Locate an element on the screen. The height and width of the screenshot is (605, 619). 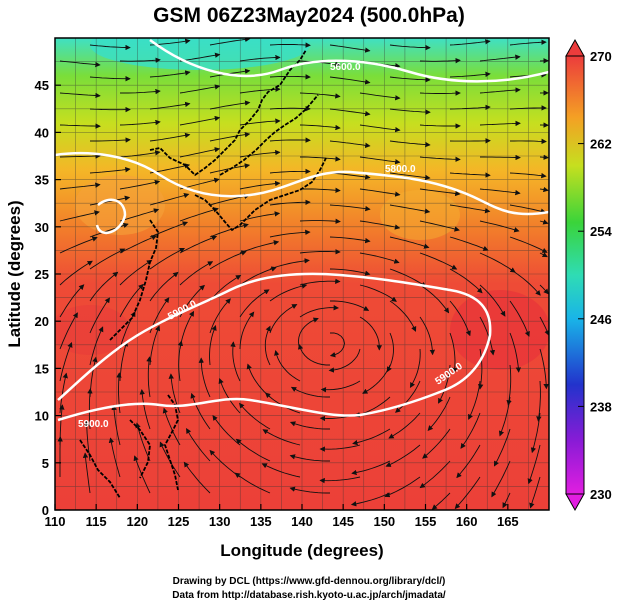
x-tick-label: 125 is located at coordinates (179, 521).